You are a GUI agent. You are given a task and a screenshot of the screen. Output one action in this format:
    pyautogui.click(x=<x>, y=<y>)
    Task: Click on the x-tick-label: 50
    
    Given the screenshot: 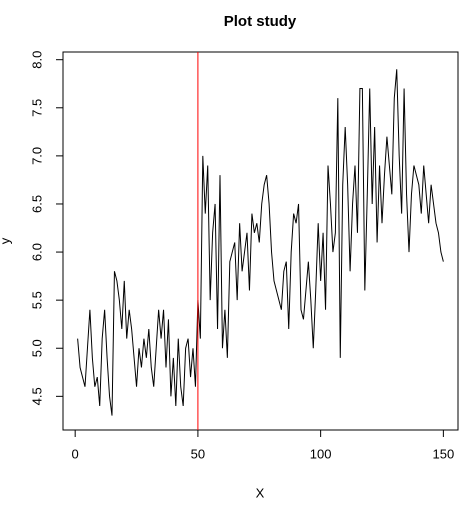 What is the action you would take?
    pyautogui.click(x=198, y=453)
    